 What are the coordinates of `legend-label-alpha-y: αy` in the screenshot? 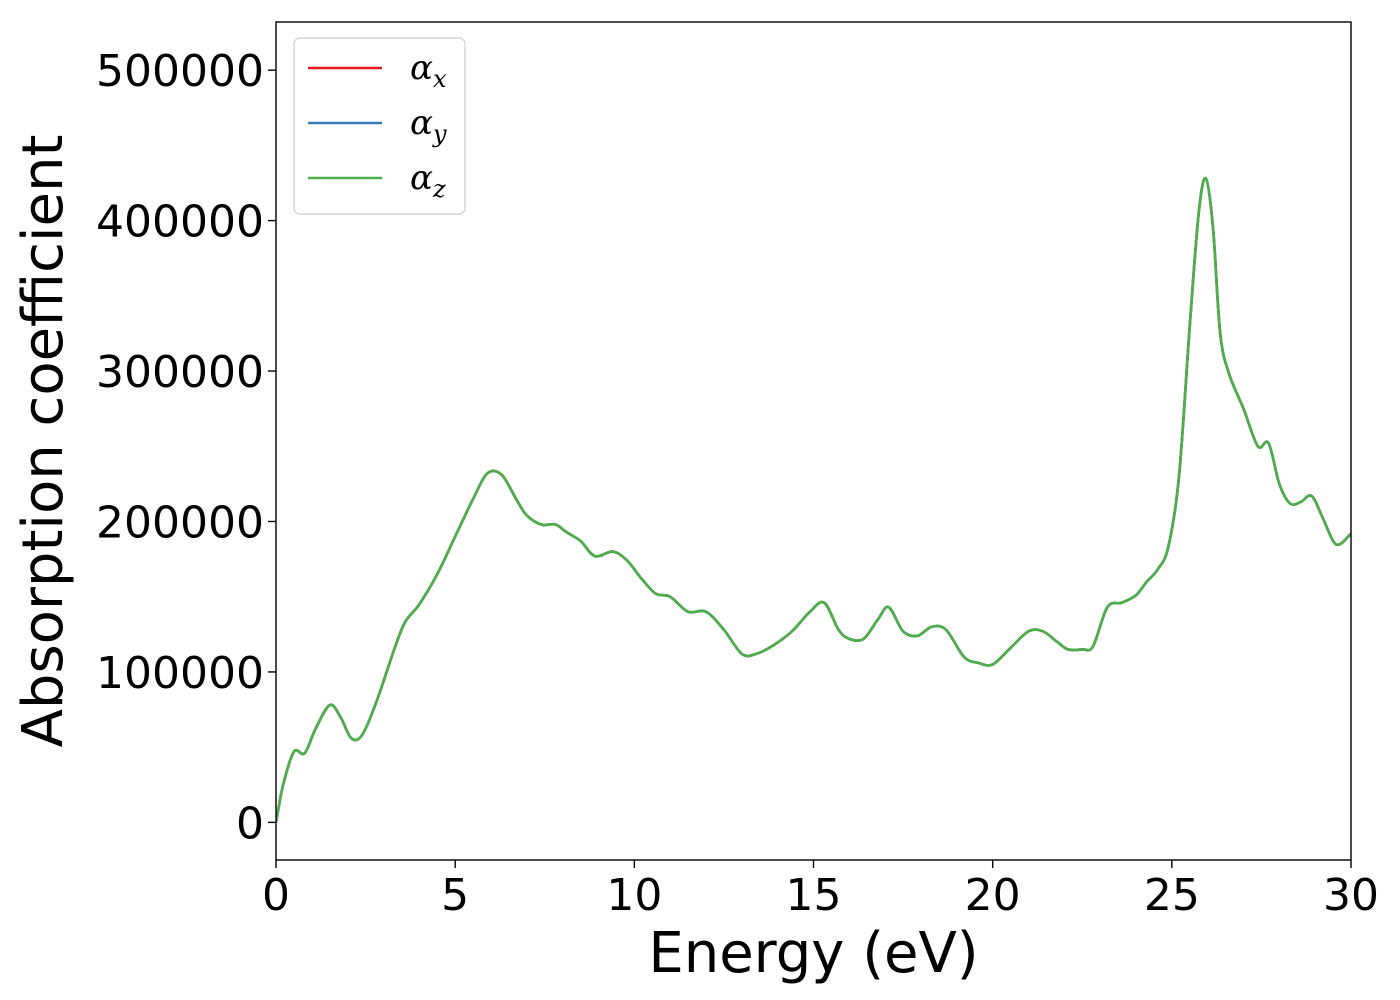 It's located at (428, 125).